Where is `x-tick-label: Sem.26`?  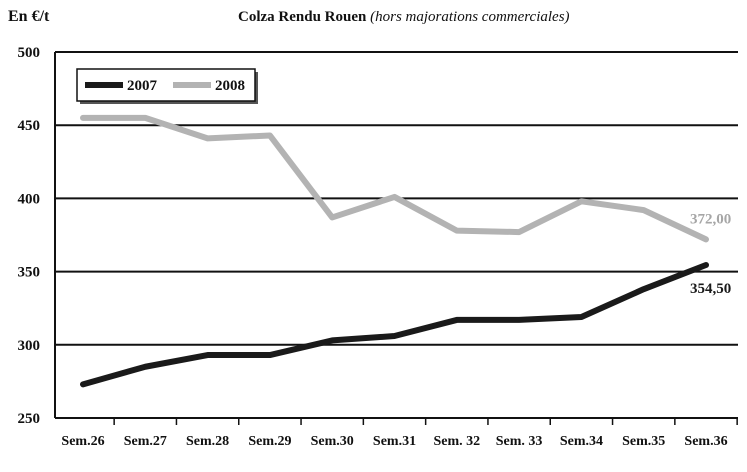
x-tick-label: Sem.26 is located at coordinates (82, 441).